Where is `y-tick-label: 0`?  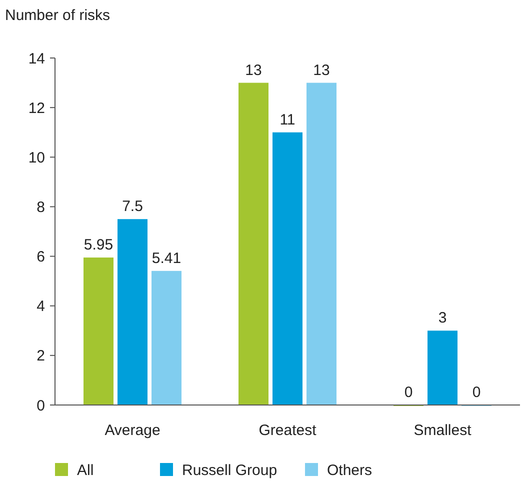
y-tick-label: 0 is located at coordinates (40, 405).